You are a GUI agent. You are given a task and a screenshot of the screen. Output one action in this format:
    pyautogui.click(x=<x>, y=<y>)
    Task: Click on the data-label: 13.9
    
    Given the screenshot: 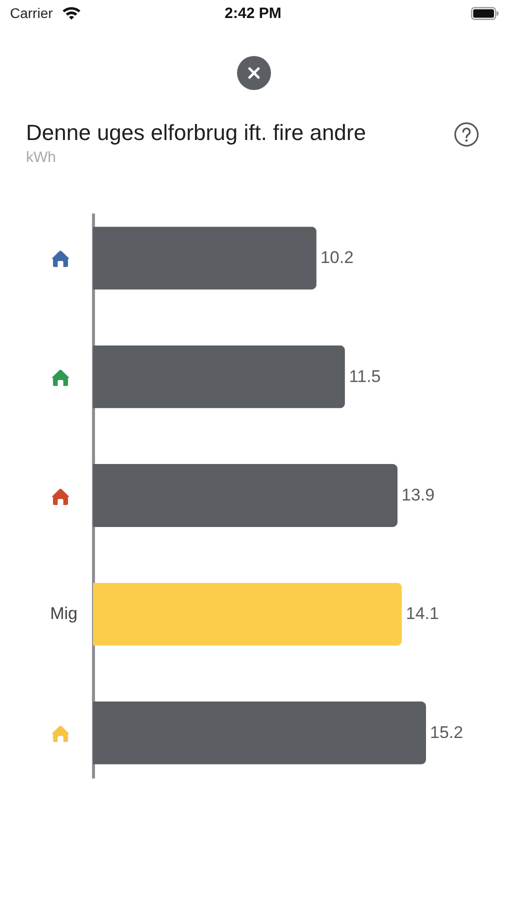 What is the action you would take?
    pyautogui.click(x=418, y=495)
    